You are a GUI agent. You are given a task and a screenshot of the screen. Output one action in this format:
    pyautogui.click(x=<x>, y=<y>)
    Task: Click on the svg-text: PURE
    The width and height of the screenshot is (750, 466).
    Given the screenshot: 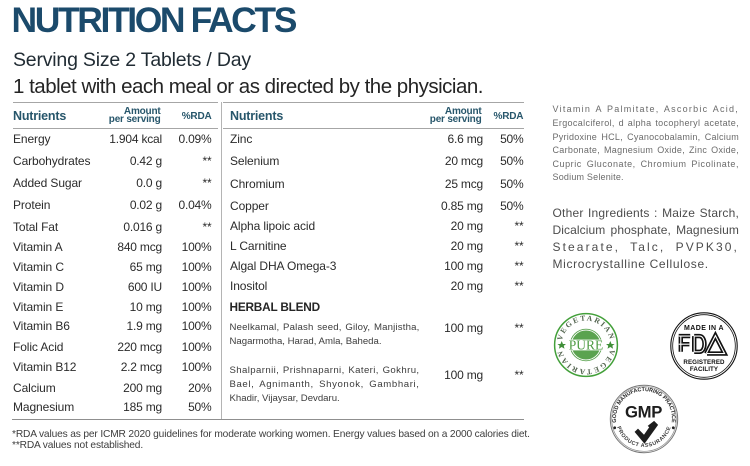 What is the action you would take?
    pyautogui.click(x=586, y=344)
    